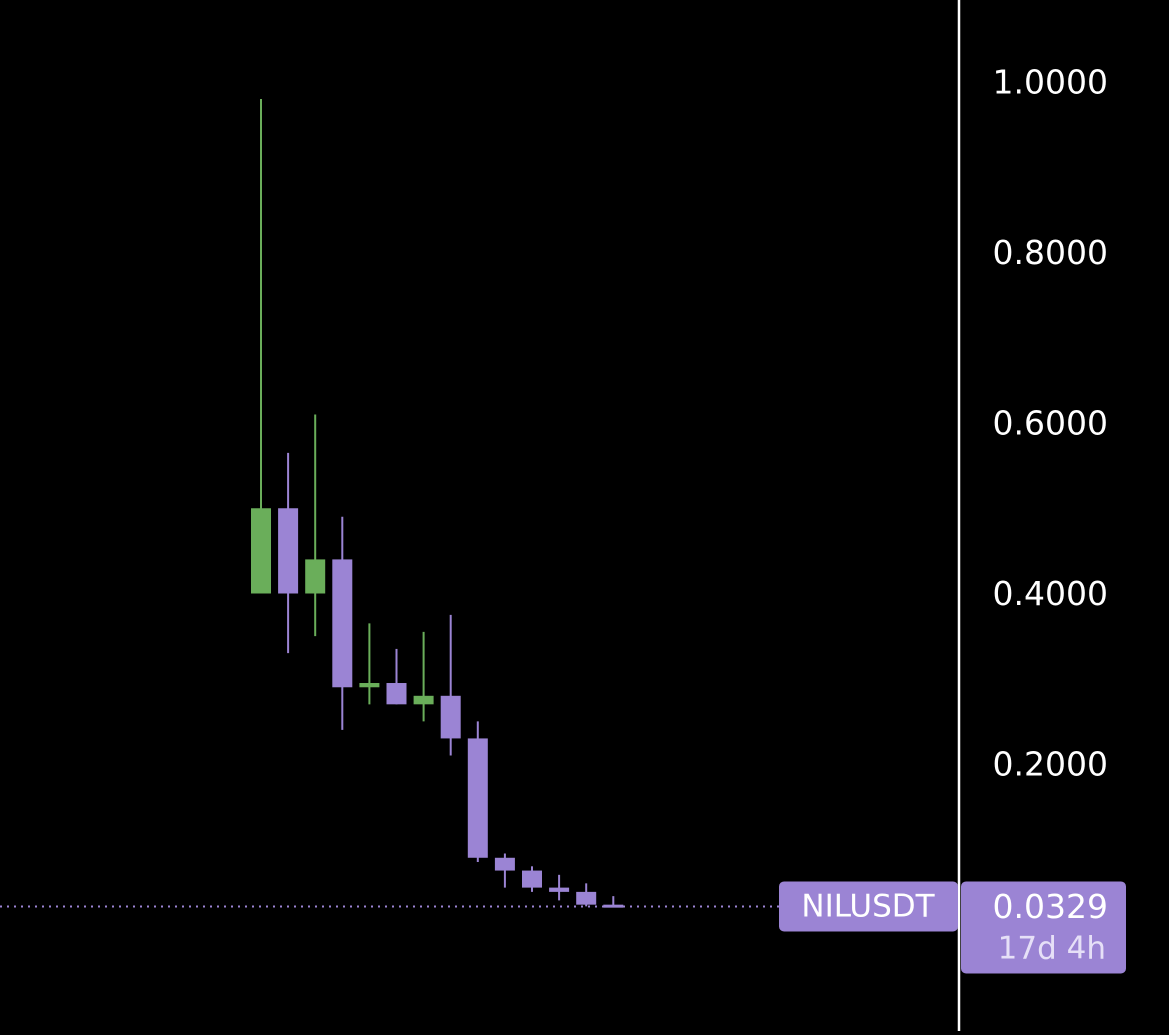  I want to click on symbol-tag: NILUSDT, so click(868, 906).